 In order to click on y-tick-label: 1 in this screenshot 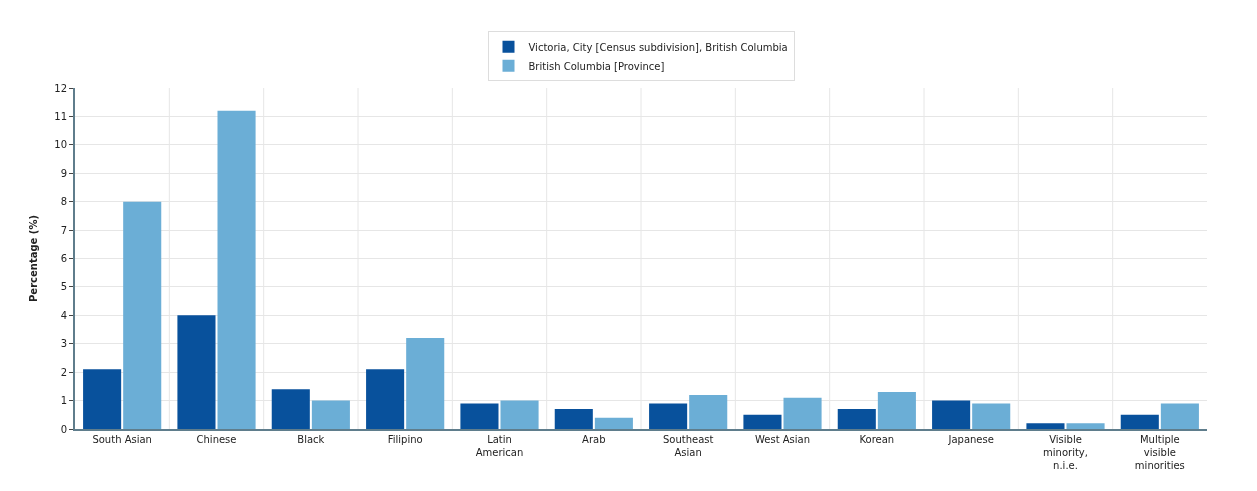, I will do `click(63, 401)`.